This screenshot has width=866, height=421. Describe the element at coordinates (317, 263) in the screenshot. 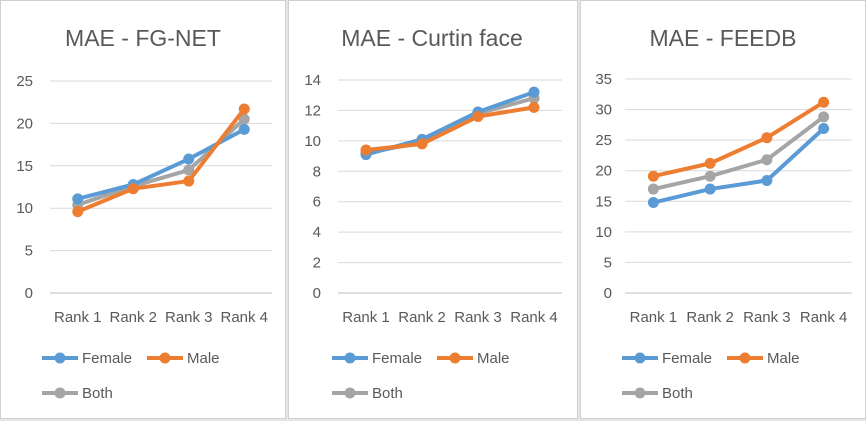

I see `y-tick-label-2: 2` at that location.